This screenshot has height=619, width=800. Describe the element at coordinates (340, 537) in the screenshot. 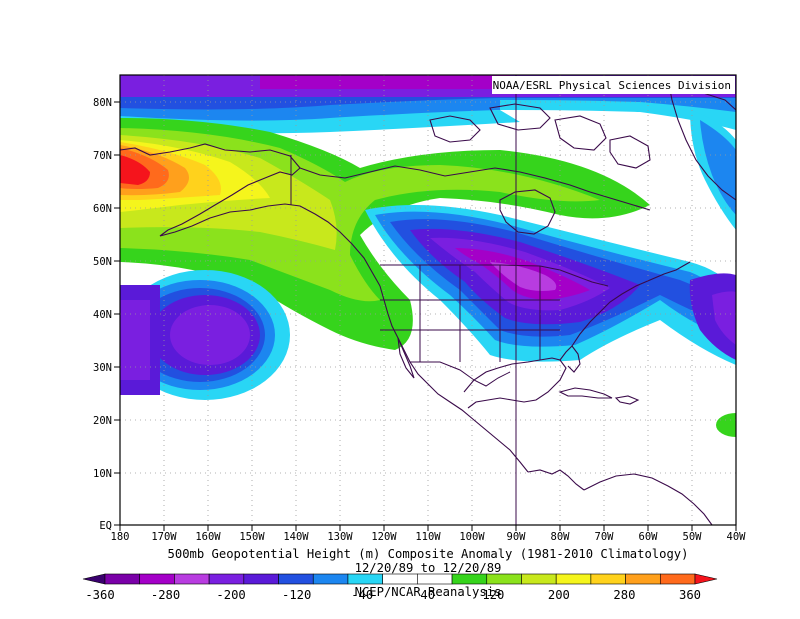

I see `lon-label: 130W` at that location.